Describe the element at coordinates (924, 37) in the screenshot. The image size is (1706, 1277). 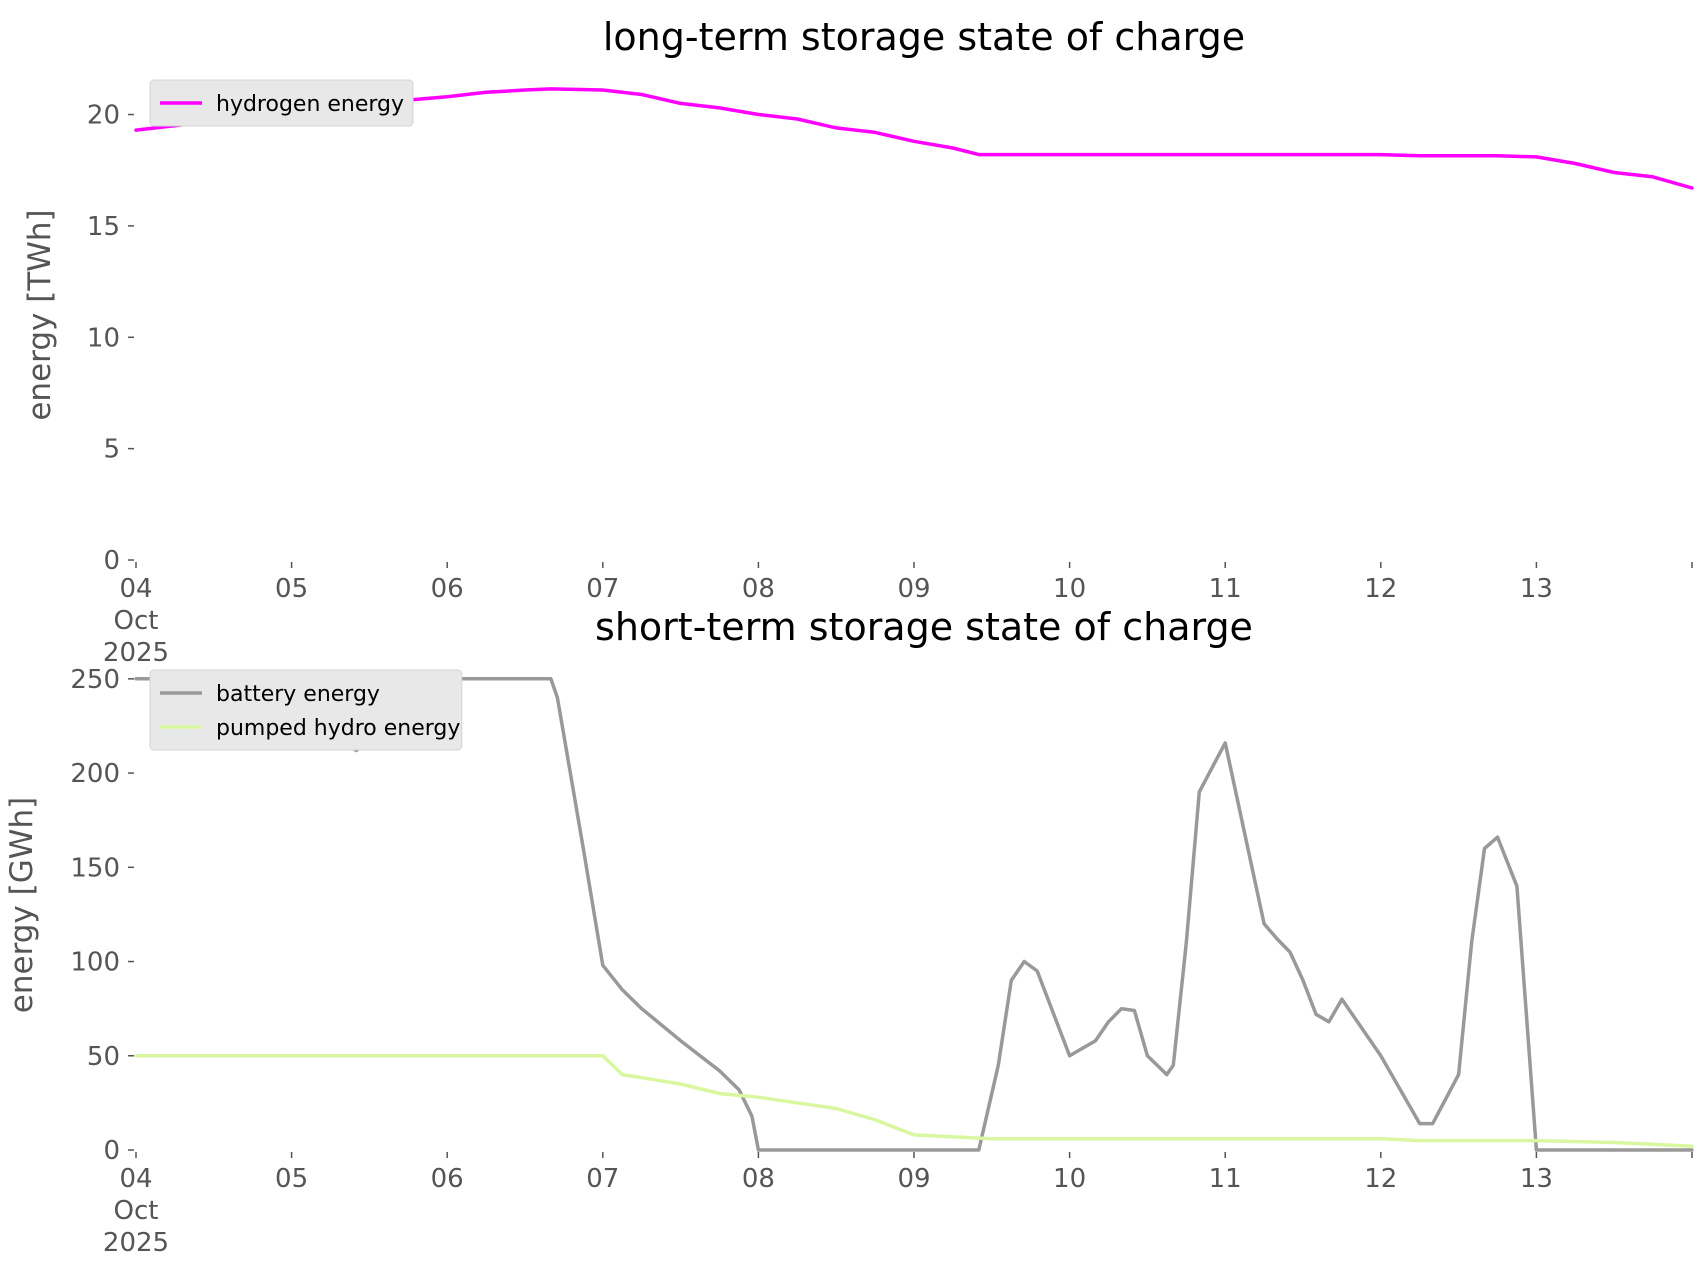
I see `chart-title: long-term storage state of charge` at that location.